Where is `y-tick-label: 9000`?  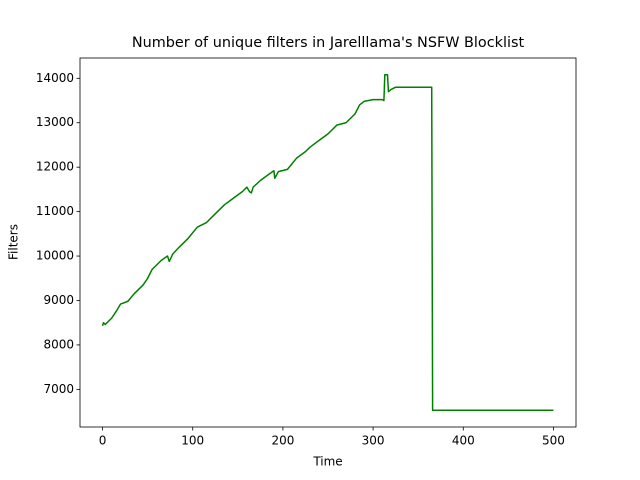 y-tick-label: 9000 is located at coordinates (58, 300).